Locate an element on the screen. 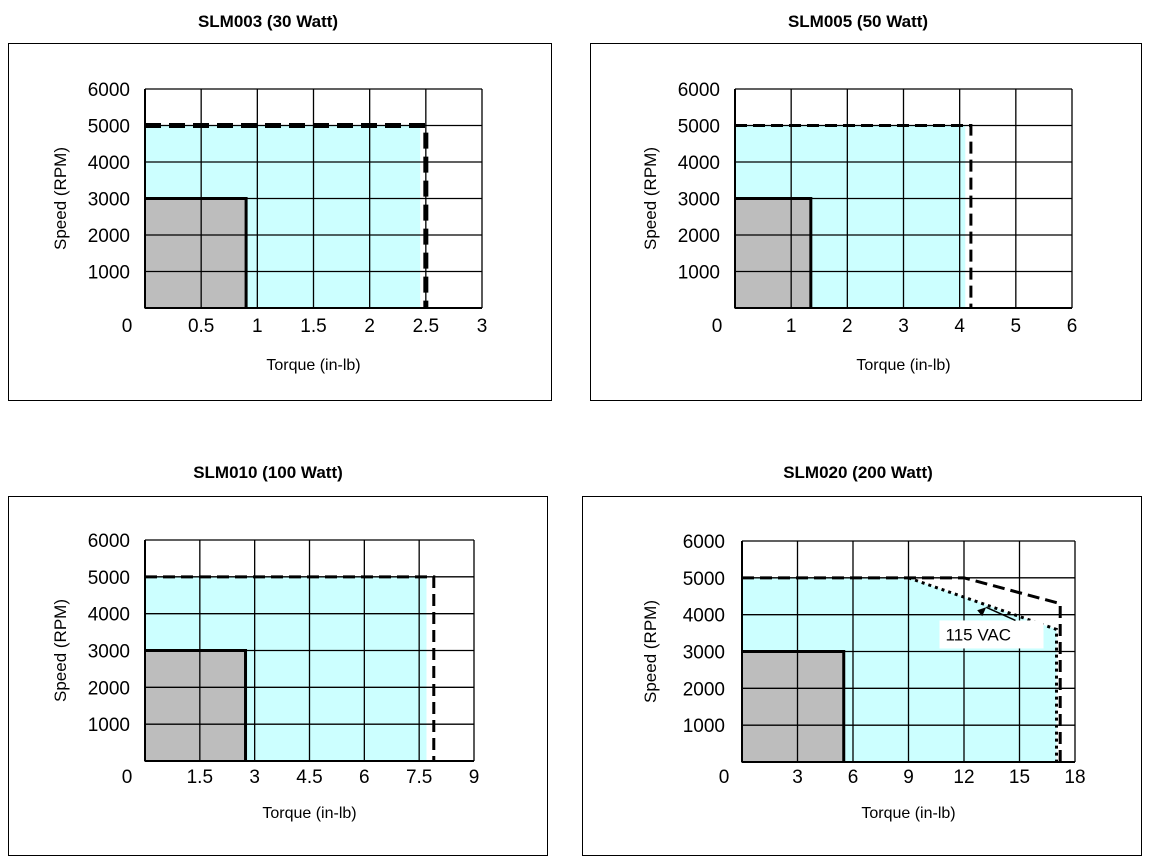 Image resolution: width=1149 pixels, height=856 pixels. annotation-arrowhead is located at coordinates (982, 612).